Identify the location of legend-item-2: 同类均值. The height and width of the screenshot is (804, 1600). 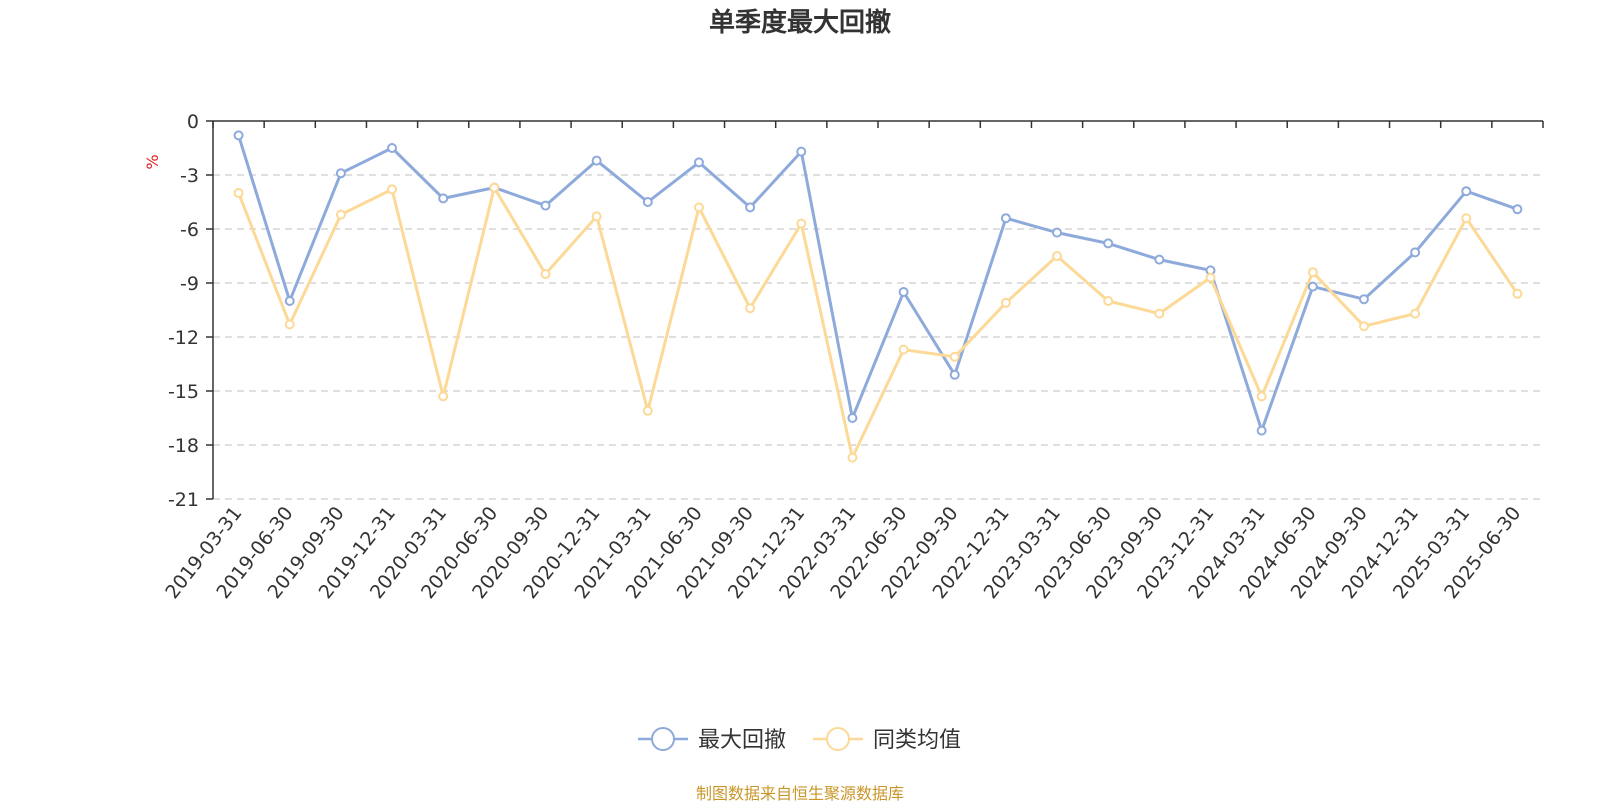
(887, 740).